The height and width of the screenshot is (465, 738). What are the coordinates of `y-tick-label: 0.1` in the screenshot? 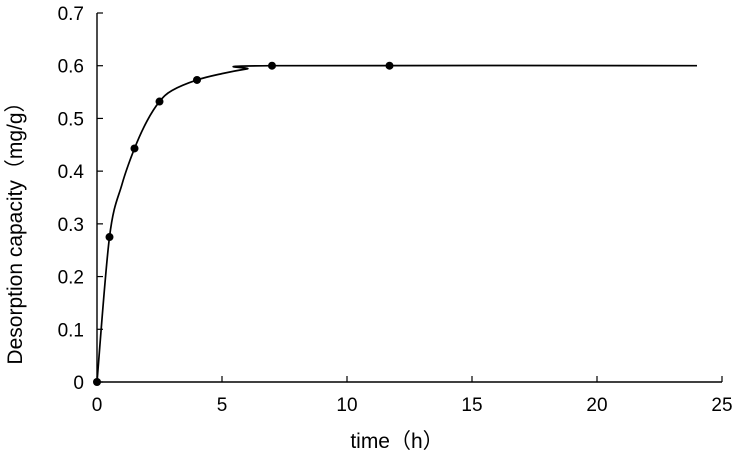 It's located at (71, 330).